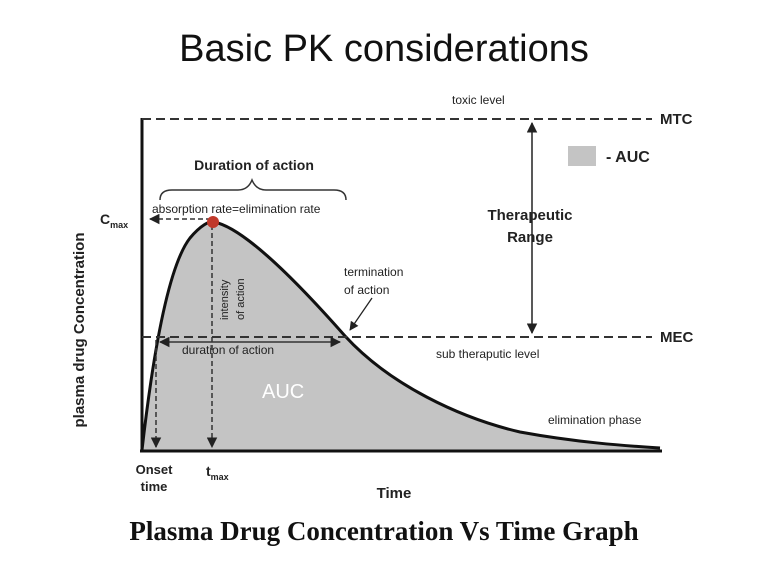 Image resolution: width=768 pixels, height=576 pixels. What do you see at coordinates (394, 493) in the screenshot?
I see `x-axis-label: Time` at bounding box center [394, 493].